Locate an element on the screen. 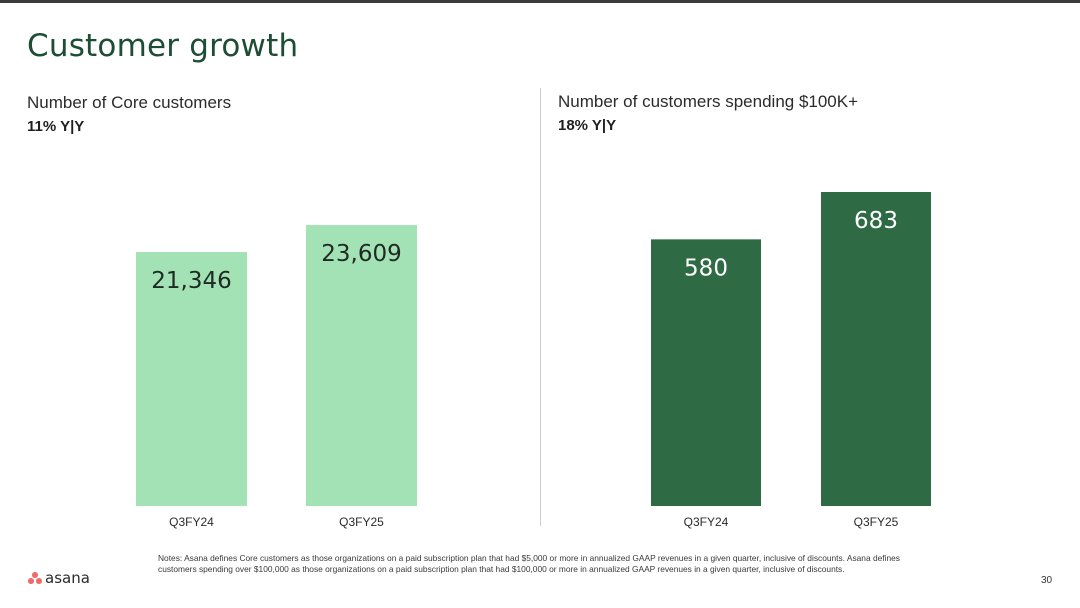 The image size is (1080, 608). page-number: 30 is located at coordinates (1047, 580).